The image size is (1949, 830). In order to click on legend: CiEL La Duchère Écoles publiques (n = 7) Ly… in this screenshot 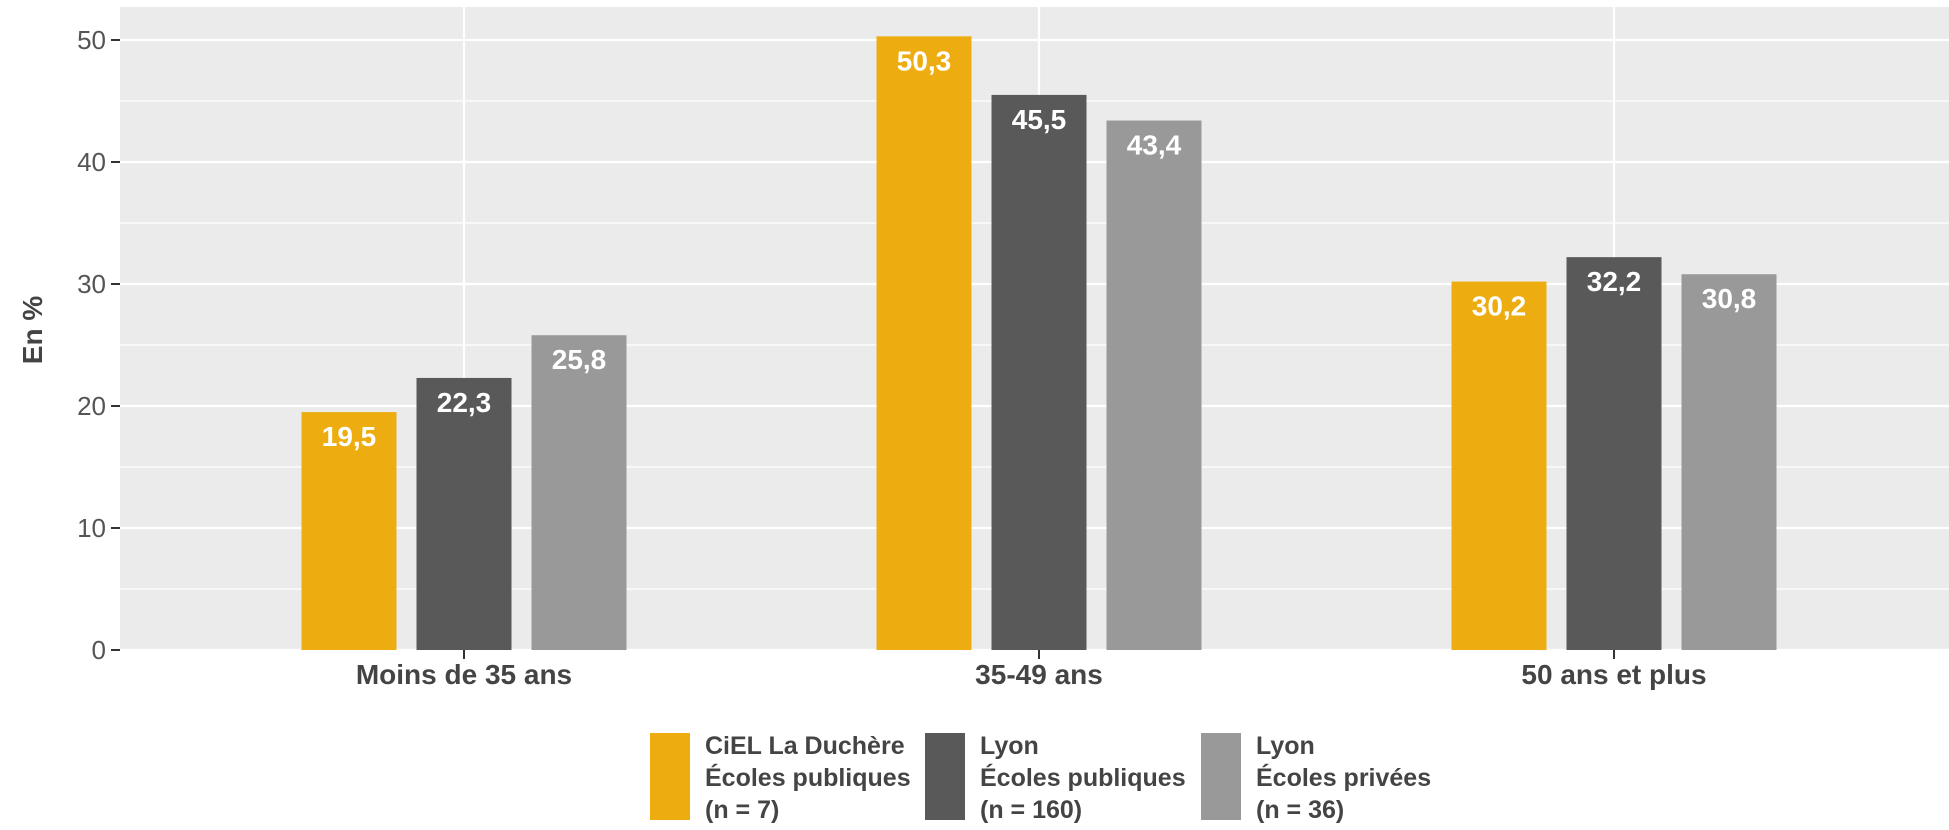, I will do `click(1040, 778)`.